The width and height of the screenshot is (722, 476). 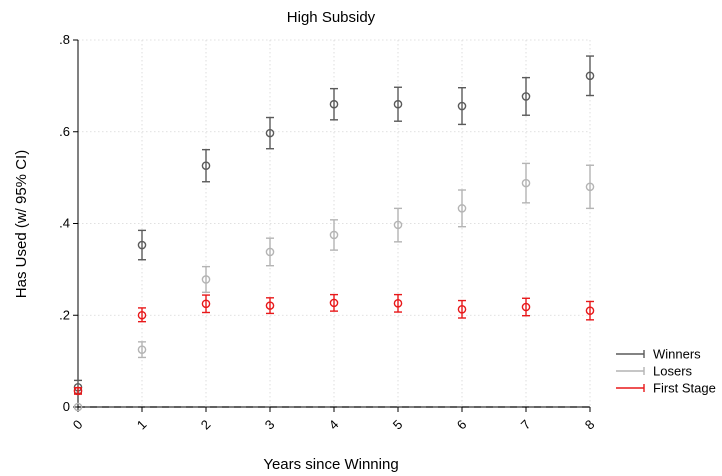 I want to click on x-tick-label: 1, so click(x=142, y=425).